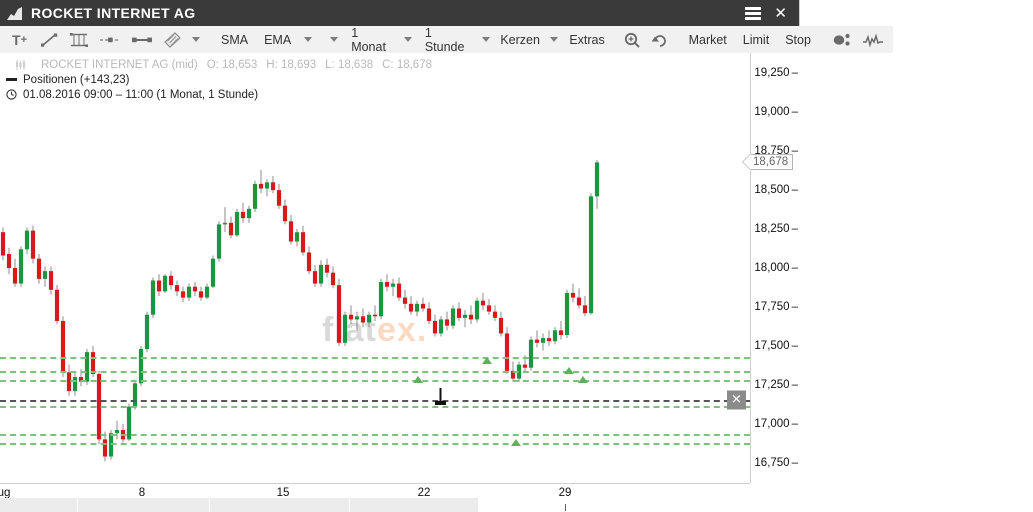  Describe the element at coordinates (776, 190) in the screenshot. I see `price-axis-tick: 18,500` at that location.